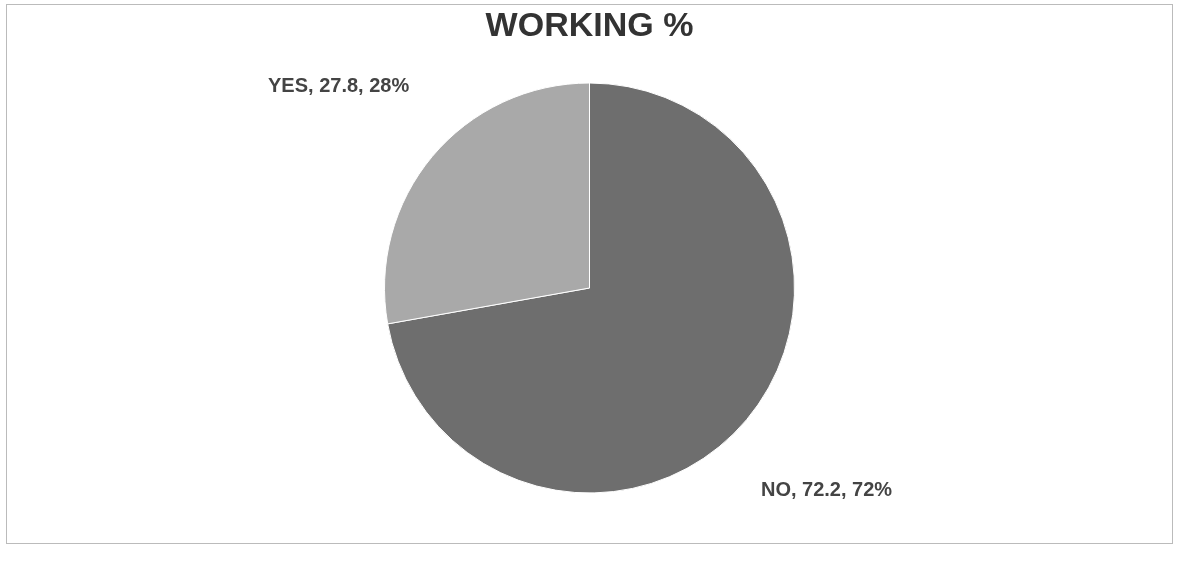 This screenshot has height=570, width=1183. Describe the element at coordinates (841, 489) in the screenshot. I see `data-label: , 72.2, 72%` at that location.